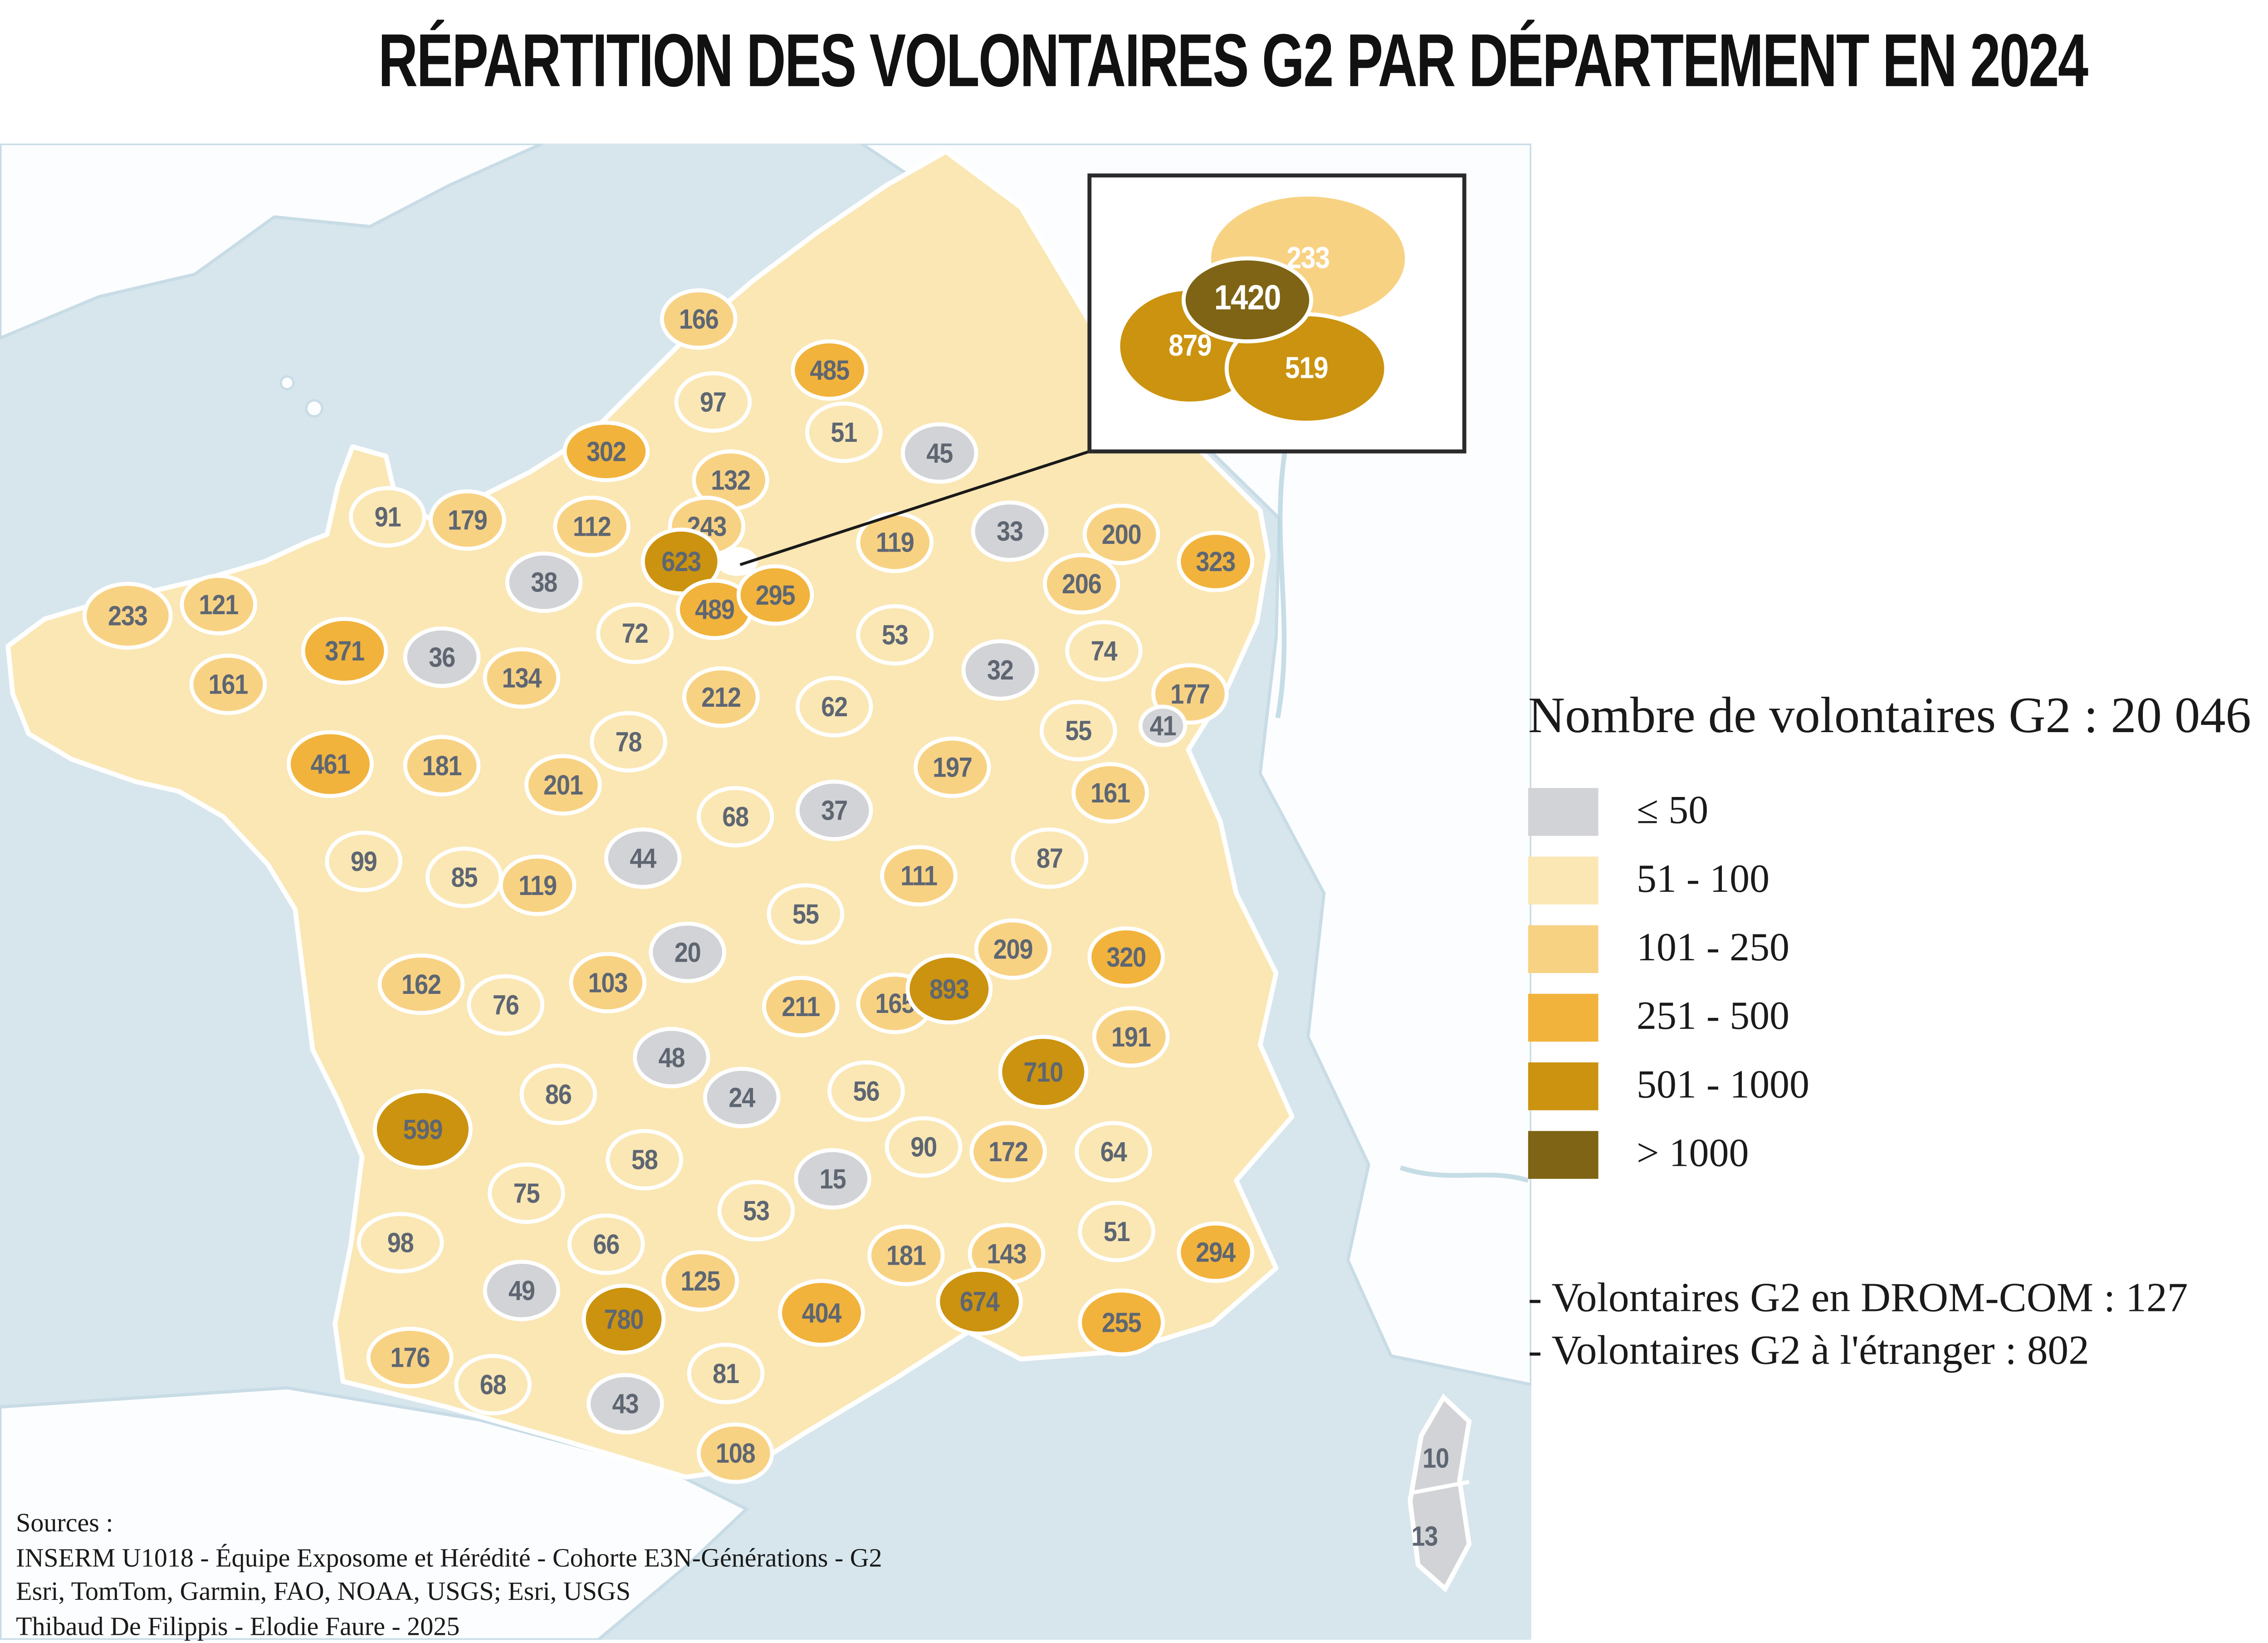 This screenshot has width=2268, height=1643. I want to click on paris-region-cutout, so click(737, 561).